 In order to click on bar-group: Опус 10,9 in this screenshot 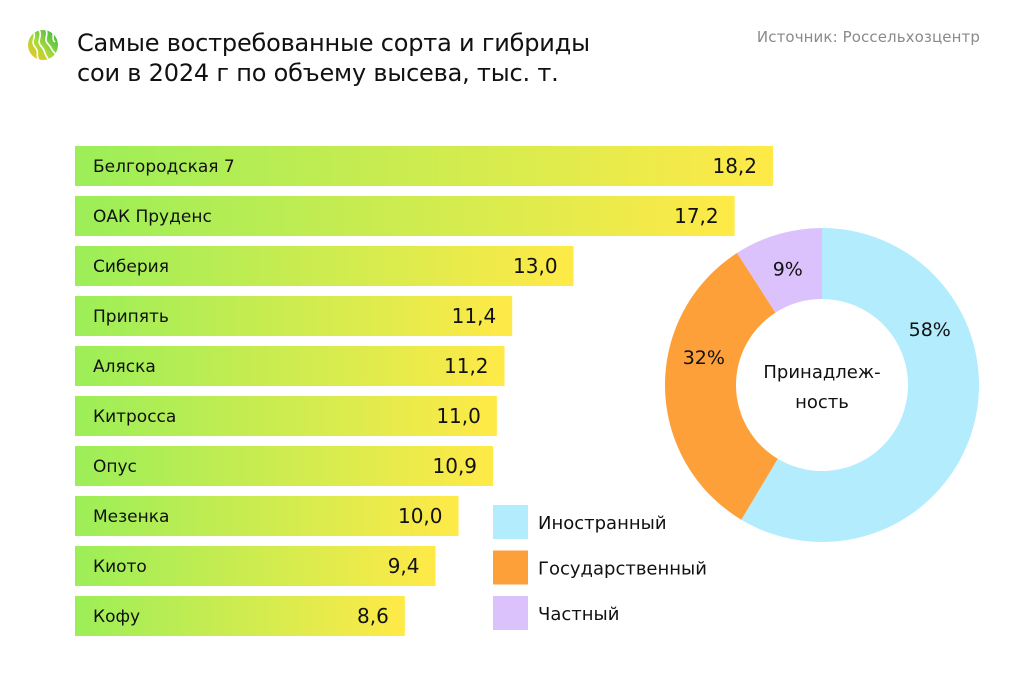, I will do `click(284, 466)`.